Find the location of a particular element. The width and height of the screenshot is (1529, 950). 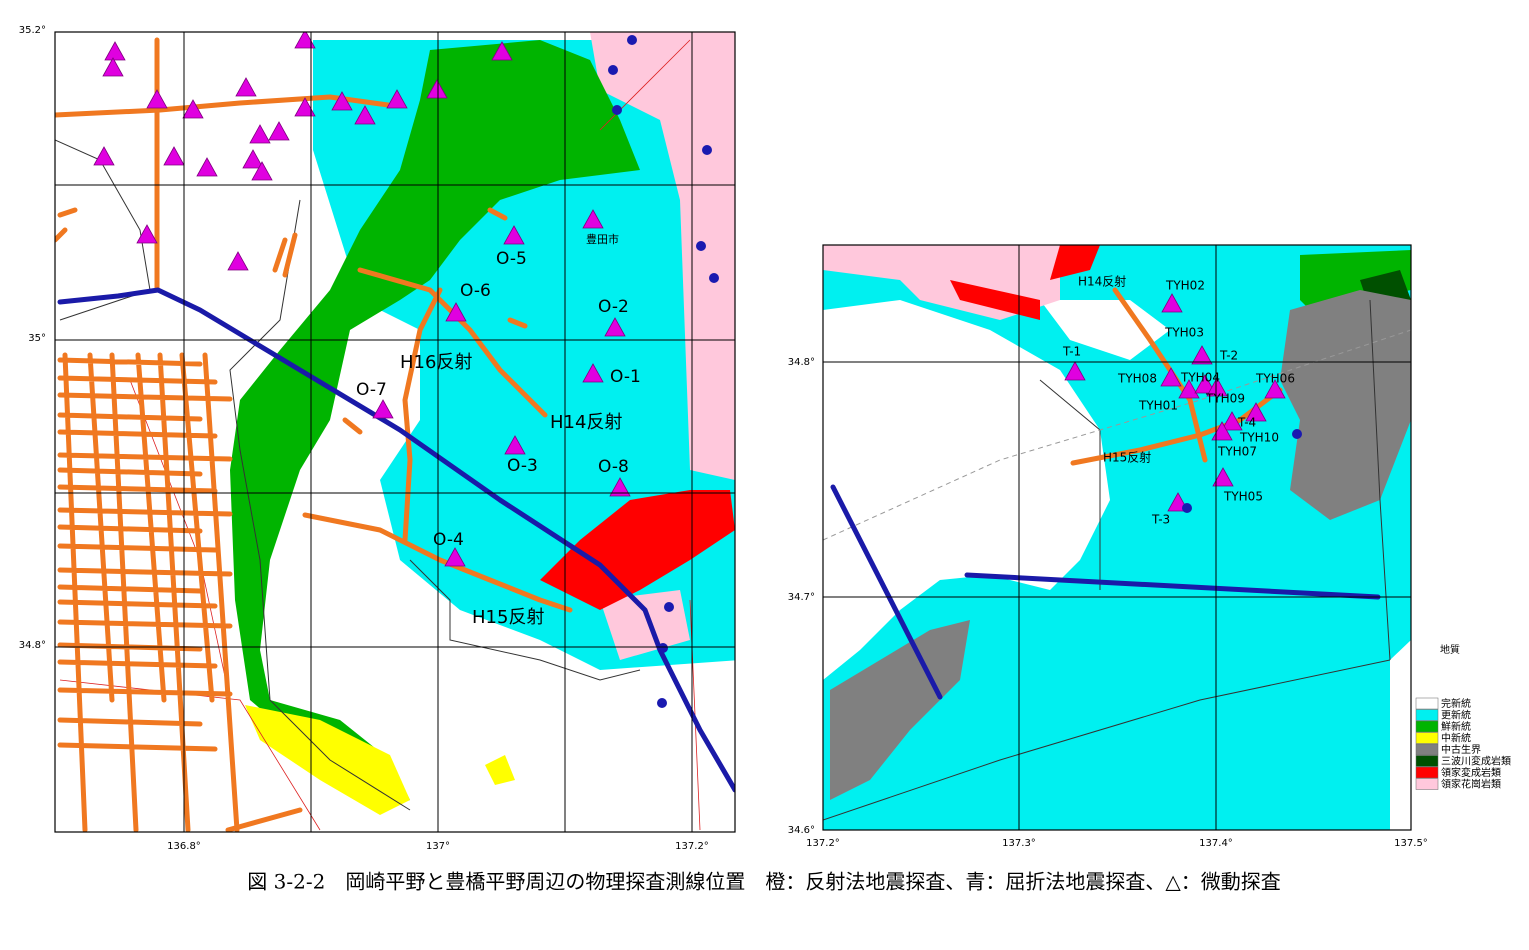

site-label: T-1 is located at coordinates (1071, 352).